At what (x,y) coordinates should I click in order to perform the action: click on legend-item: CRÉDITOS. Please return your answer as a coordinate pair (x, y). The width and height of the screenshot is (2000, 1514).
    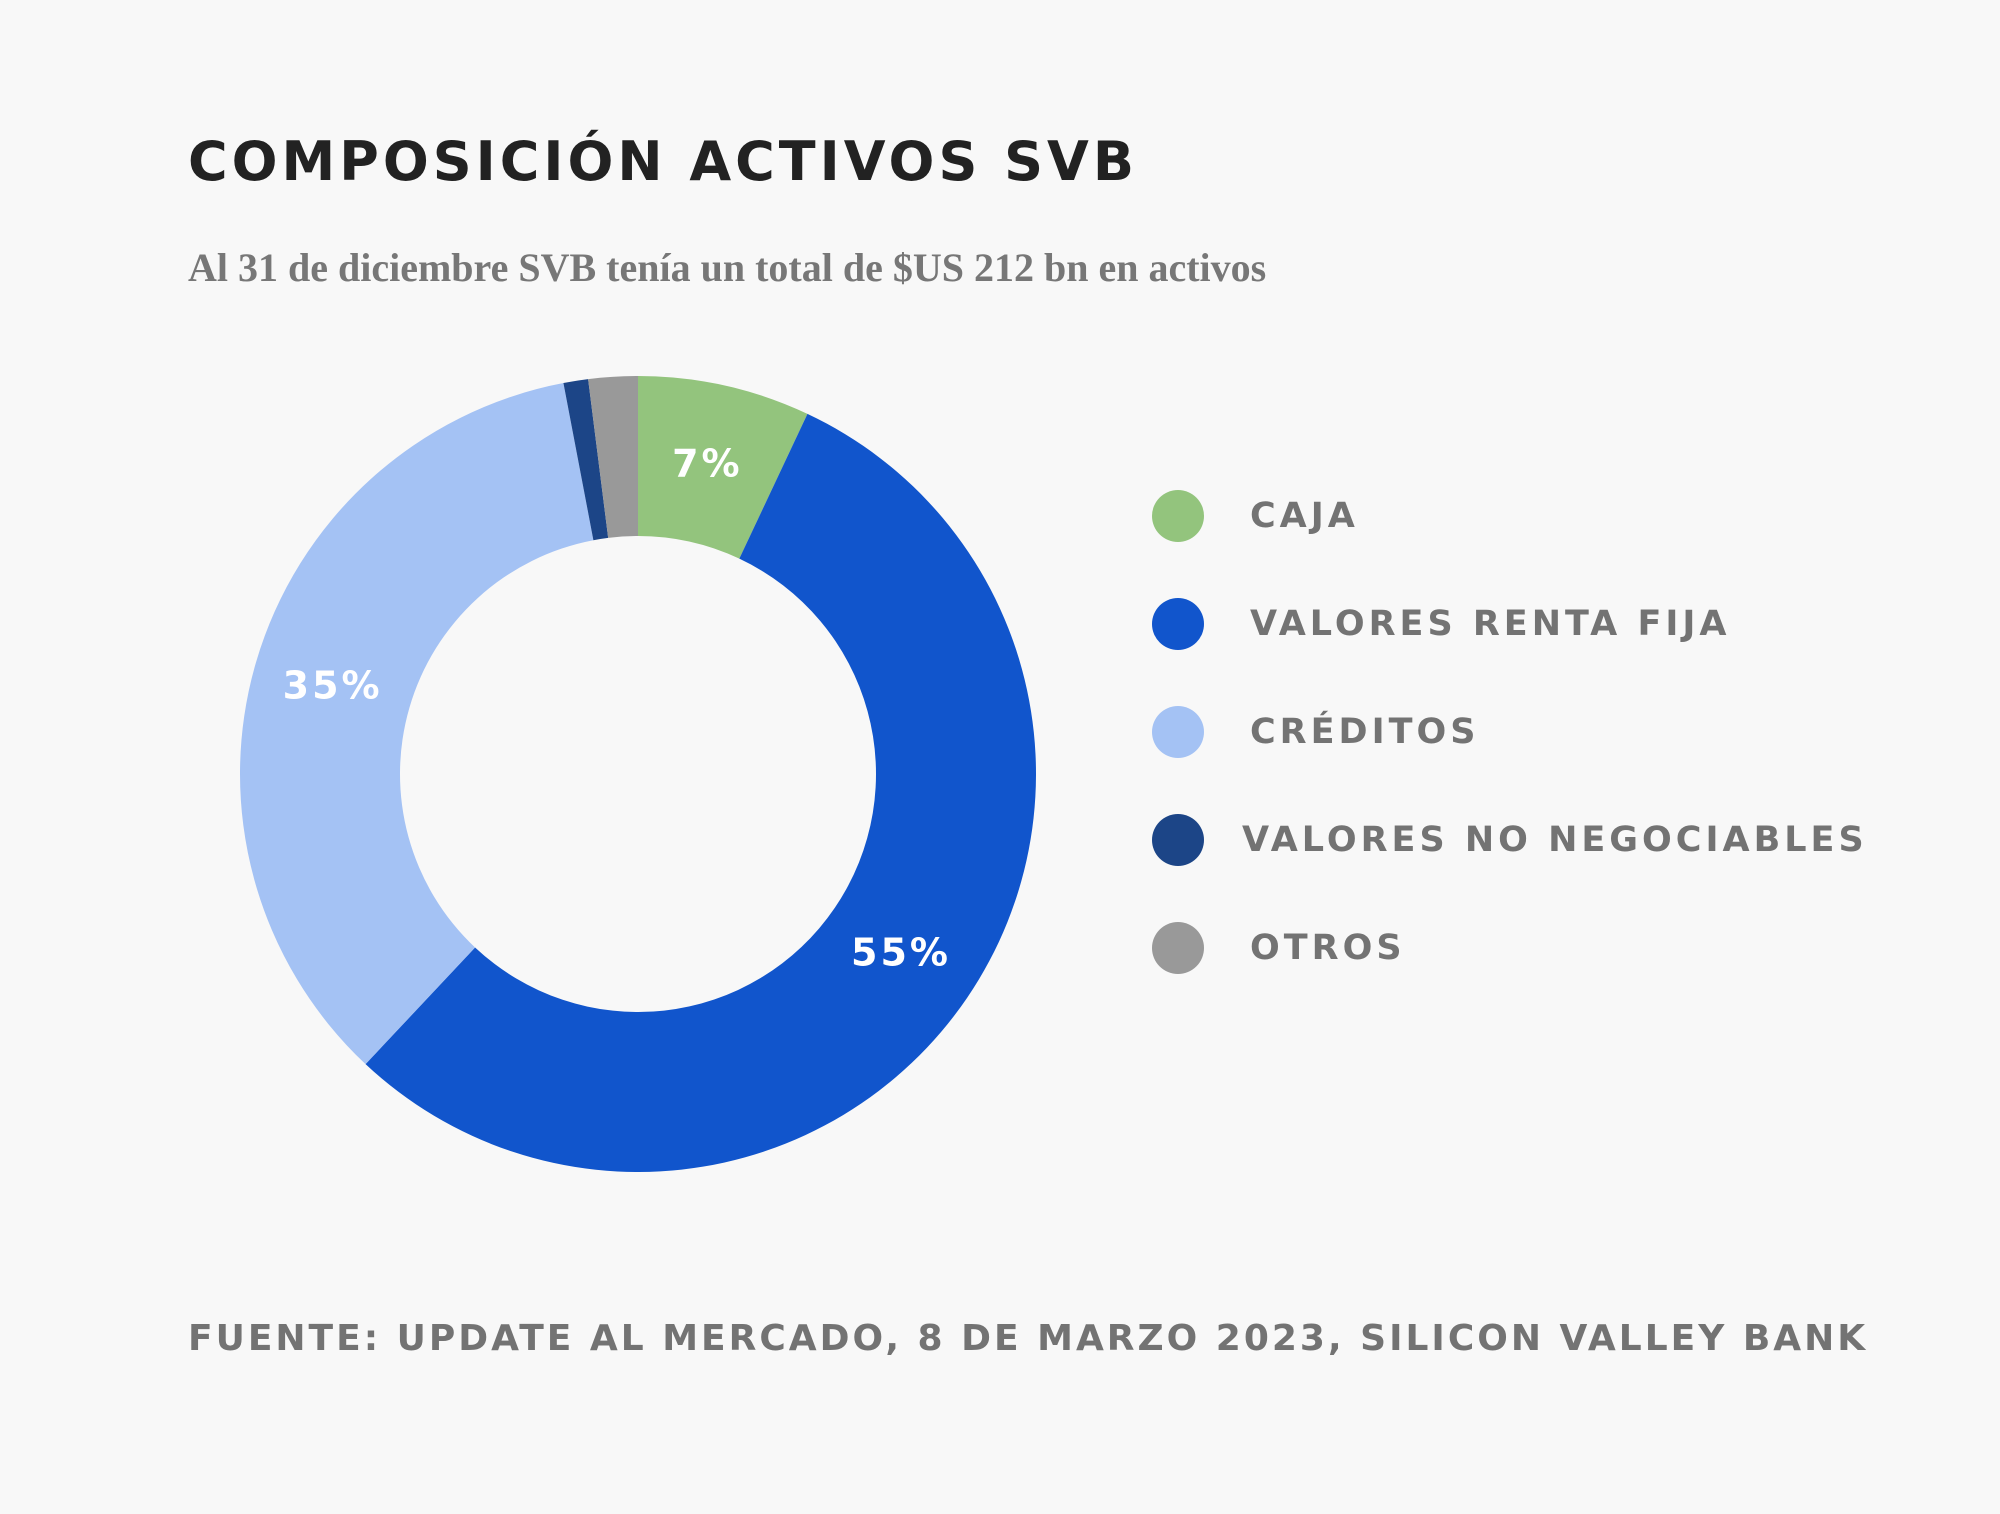
    Looking at the image, I should click on (1510, 732).